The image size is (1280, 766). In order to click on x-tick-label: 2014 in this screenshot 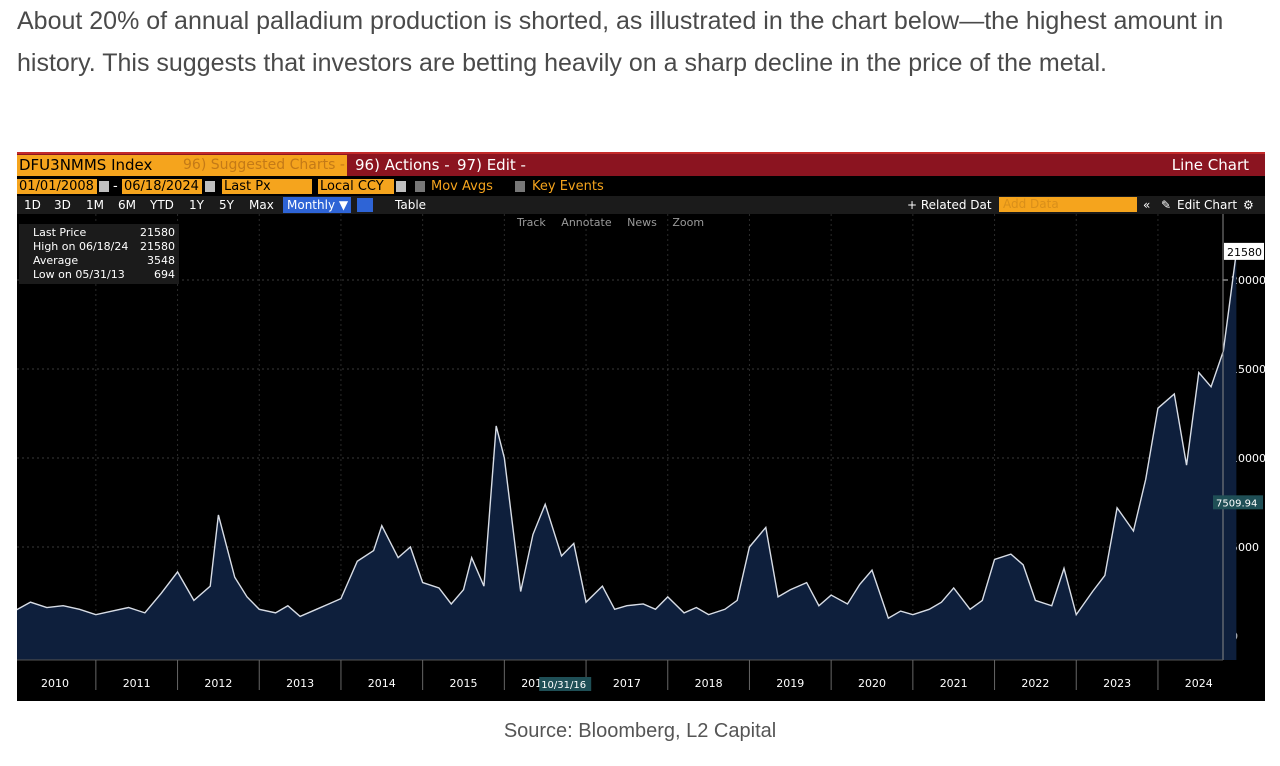, I will do `click(382, 683)`.